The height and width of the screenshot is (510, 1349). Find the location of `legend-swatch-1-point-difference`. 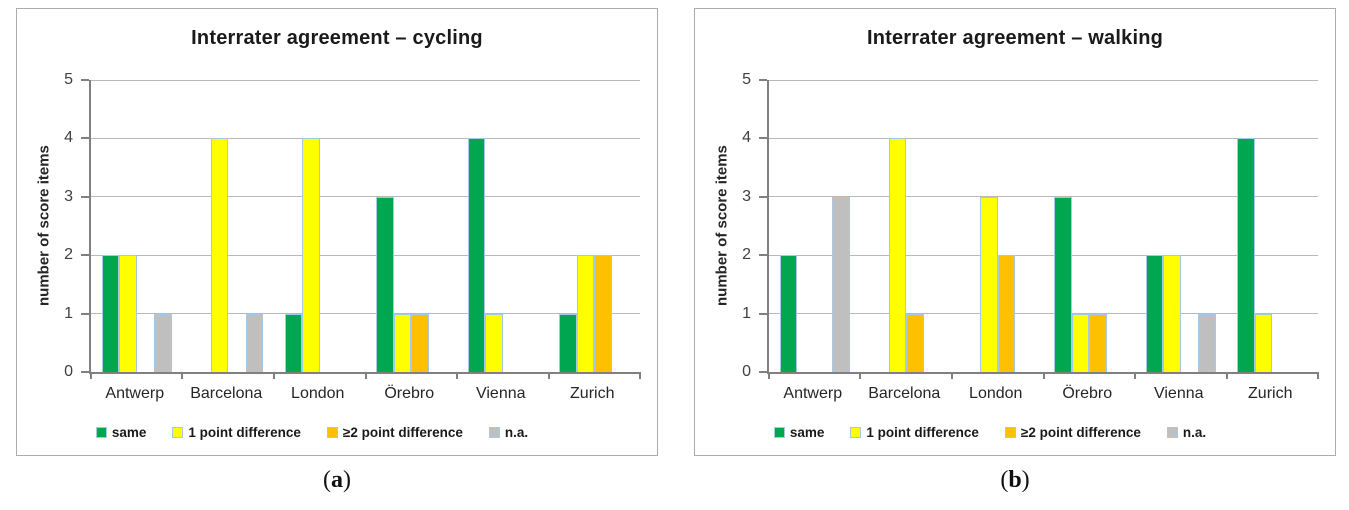

legend-swatch-1-point-difference is located at coordinates (178, 432).